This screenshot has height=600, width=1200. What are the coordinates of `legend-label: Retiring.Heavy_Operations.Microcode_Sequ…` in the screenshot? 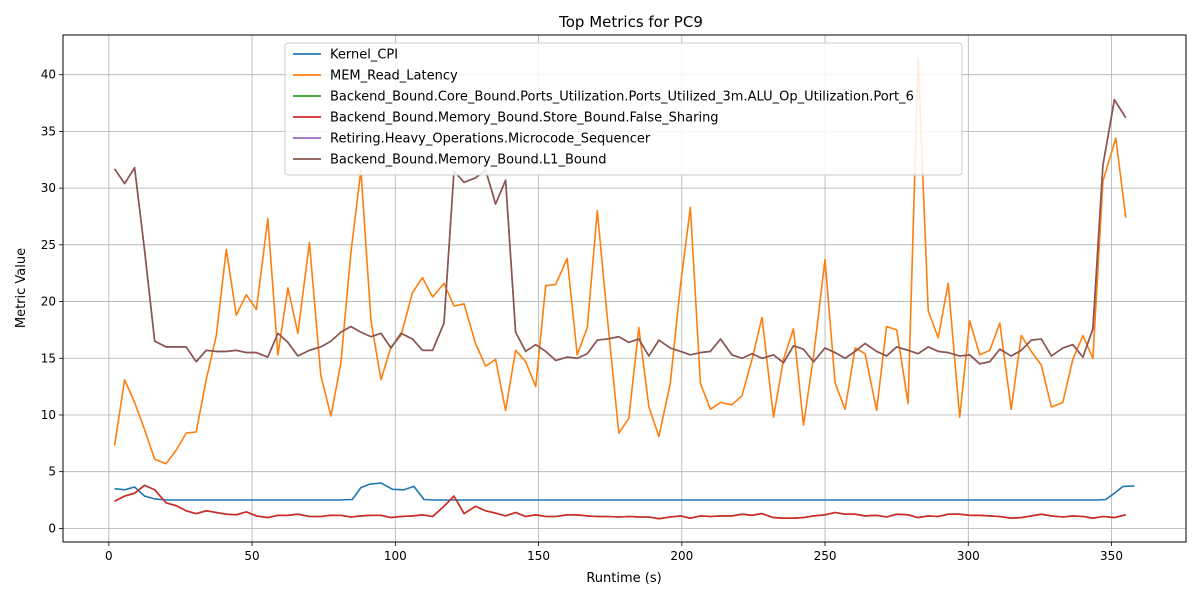 It's located at (490, 139).